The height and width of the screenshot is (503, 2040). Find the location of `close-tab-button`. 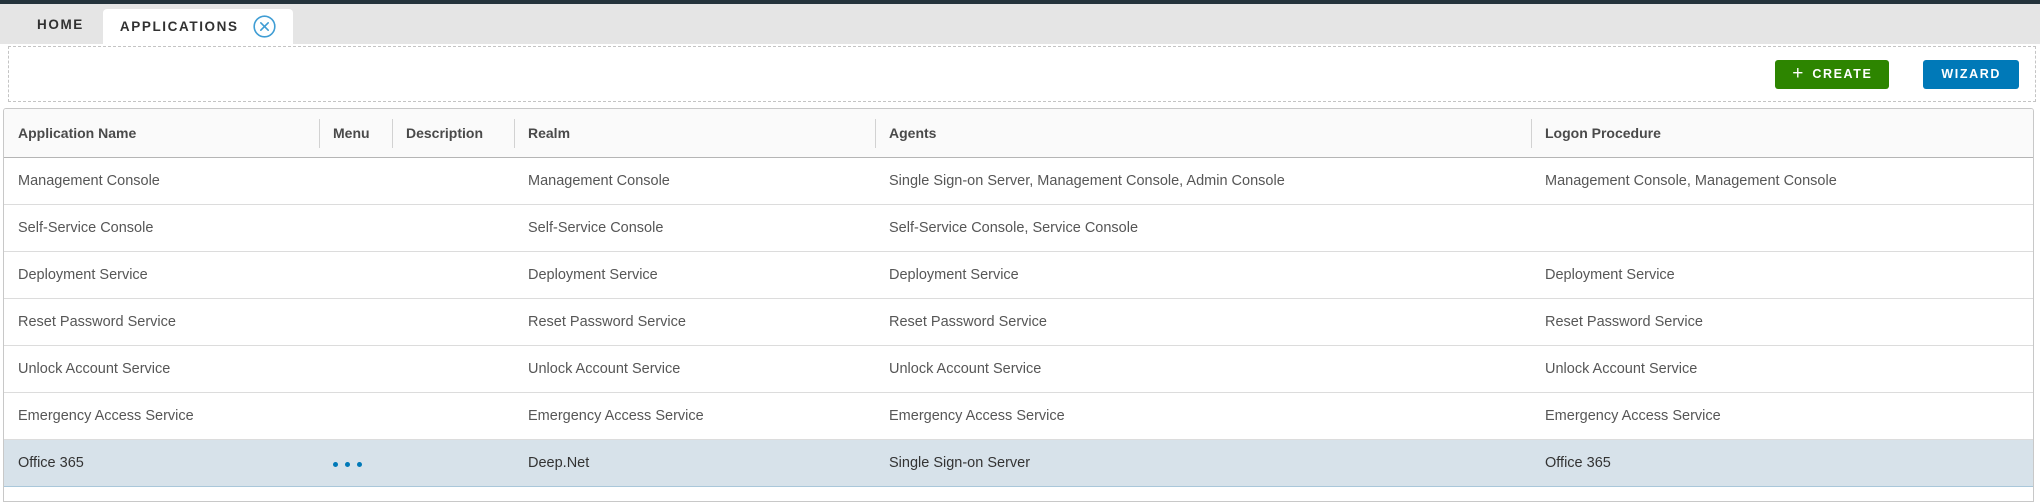

close-tab-button is located at coordinates (264, 26).